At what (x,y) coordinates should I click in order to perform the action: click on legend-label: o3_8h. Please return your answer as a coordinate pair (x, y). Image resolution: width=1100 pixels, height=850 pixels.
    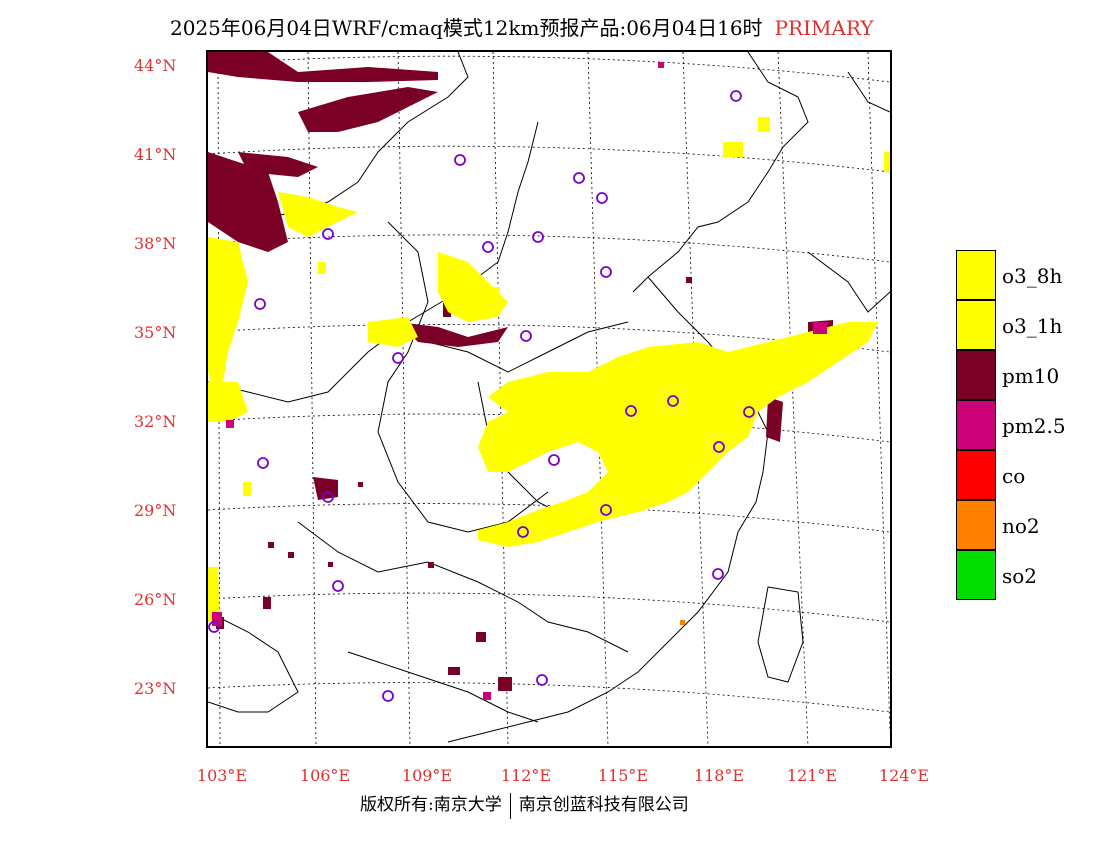
    Looking at the image, I should click on (1032, 276).